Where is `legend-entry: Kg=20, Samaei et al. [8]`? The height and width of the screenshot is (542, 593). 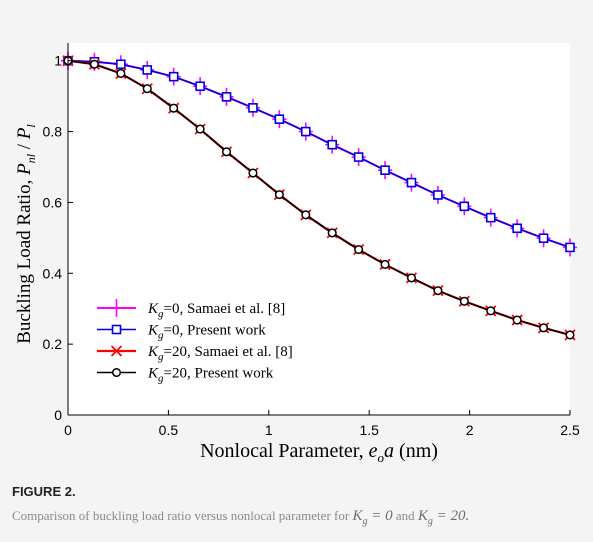 legend-entry: Kg=20, Samaei et al. [8] is located at coordinates (195, 353).